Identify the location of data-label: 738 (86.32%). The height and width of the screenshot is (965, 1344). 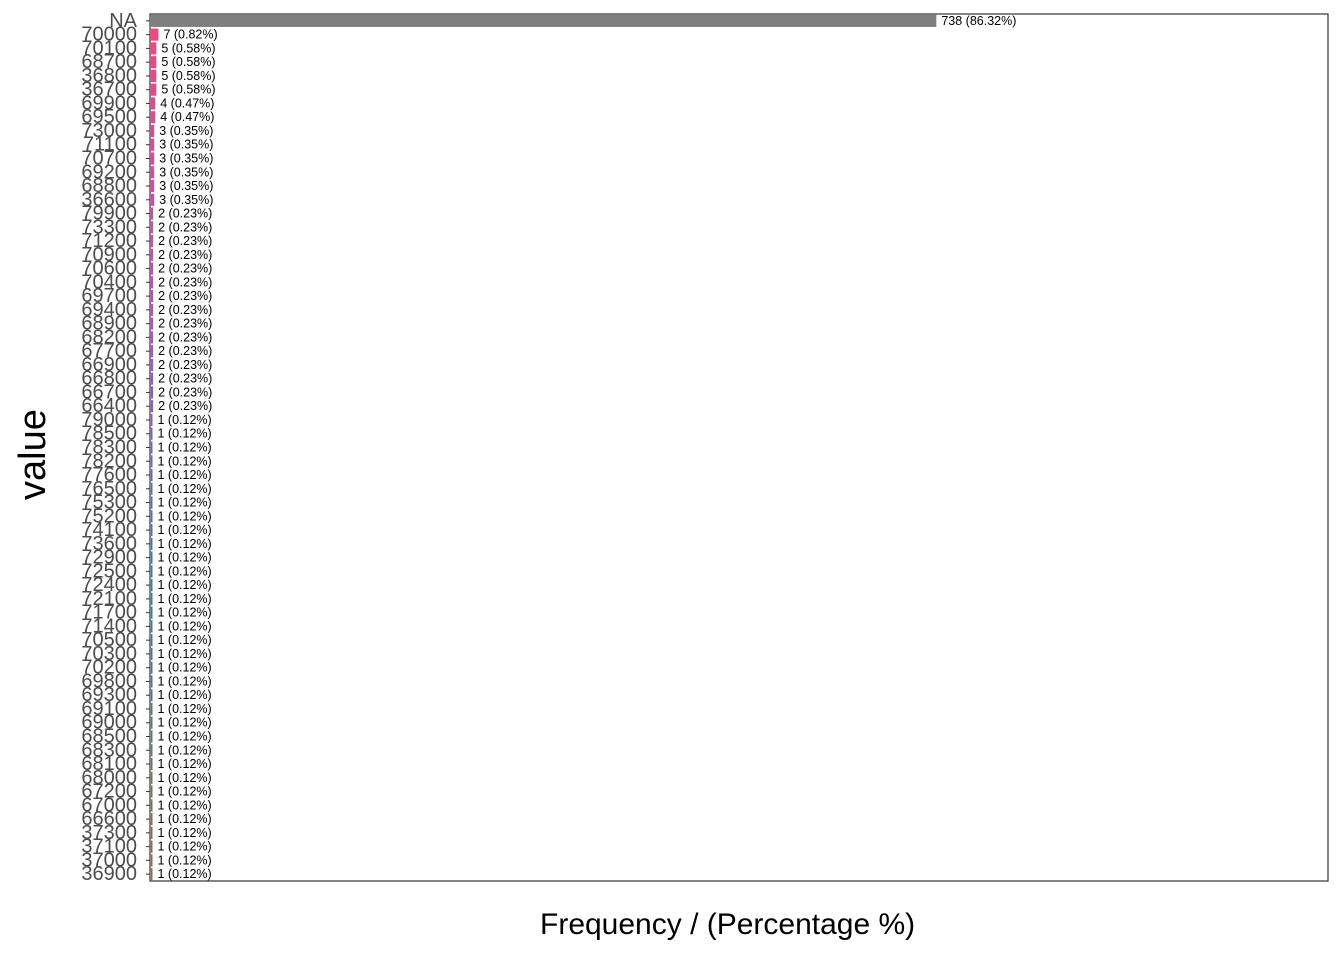
(978, 21).